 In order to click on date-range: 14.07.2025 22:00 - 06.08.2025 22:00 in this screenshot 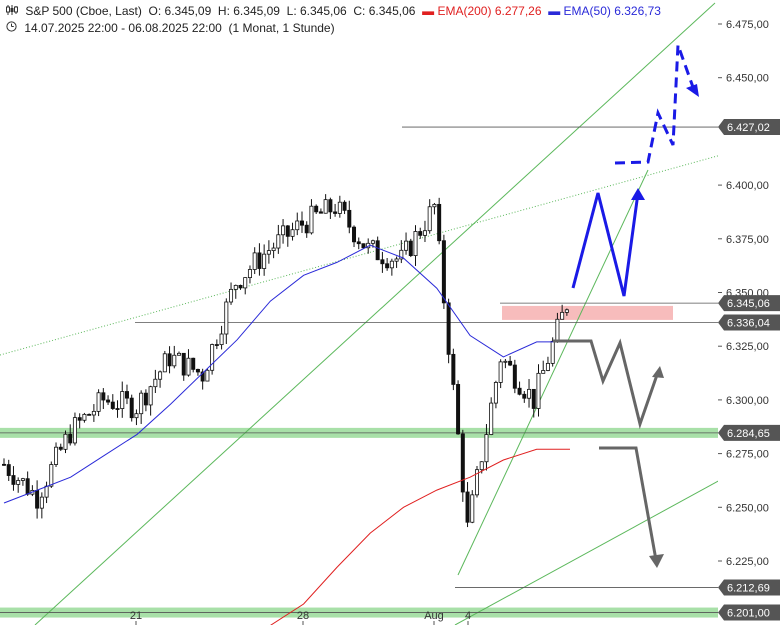, I will do `click(123, 28)`.